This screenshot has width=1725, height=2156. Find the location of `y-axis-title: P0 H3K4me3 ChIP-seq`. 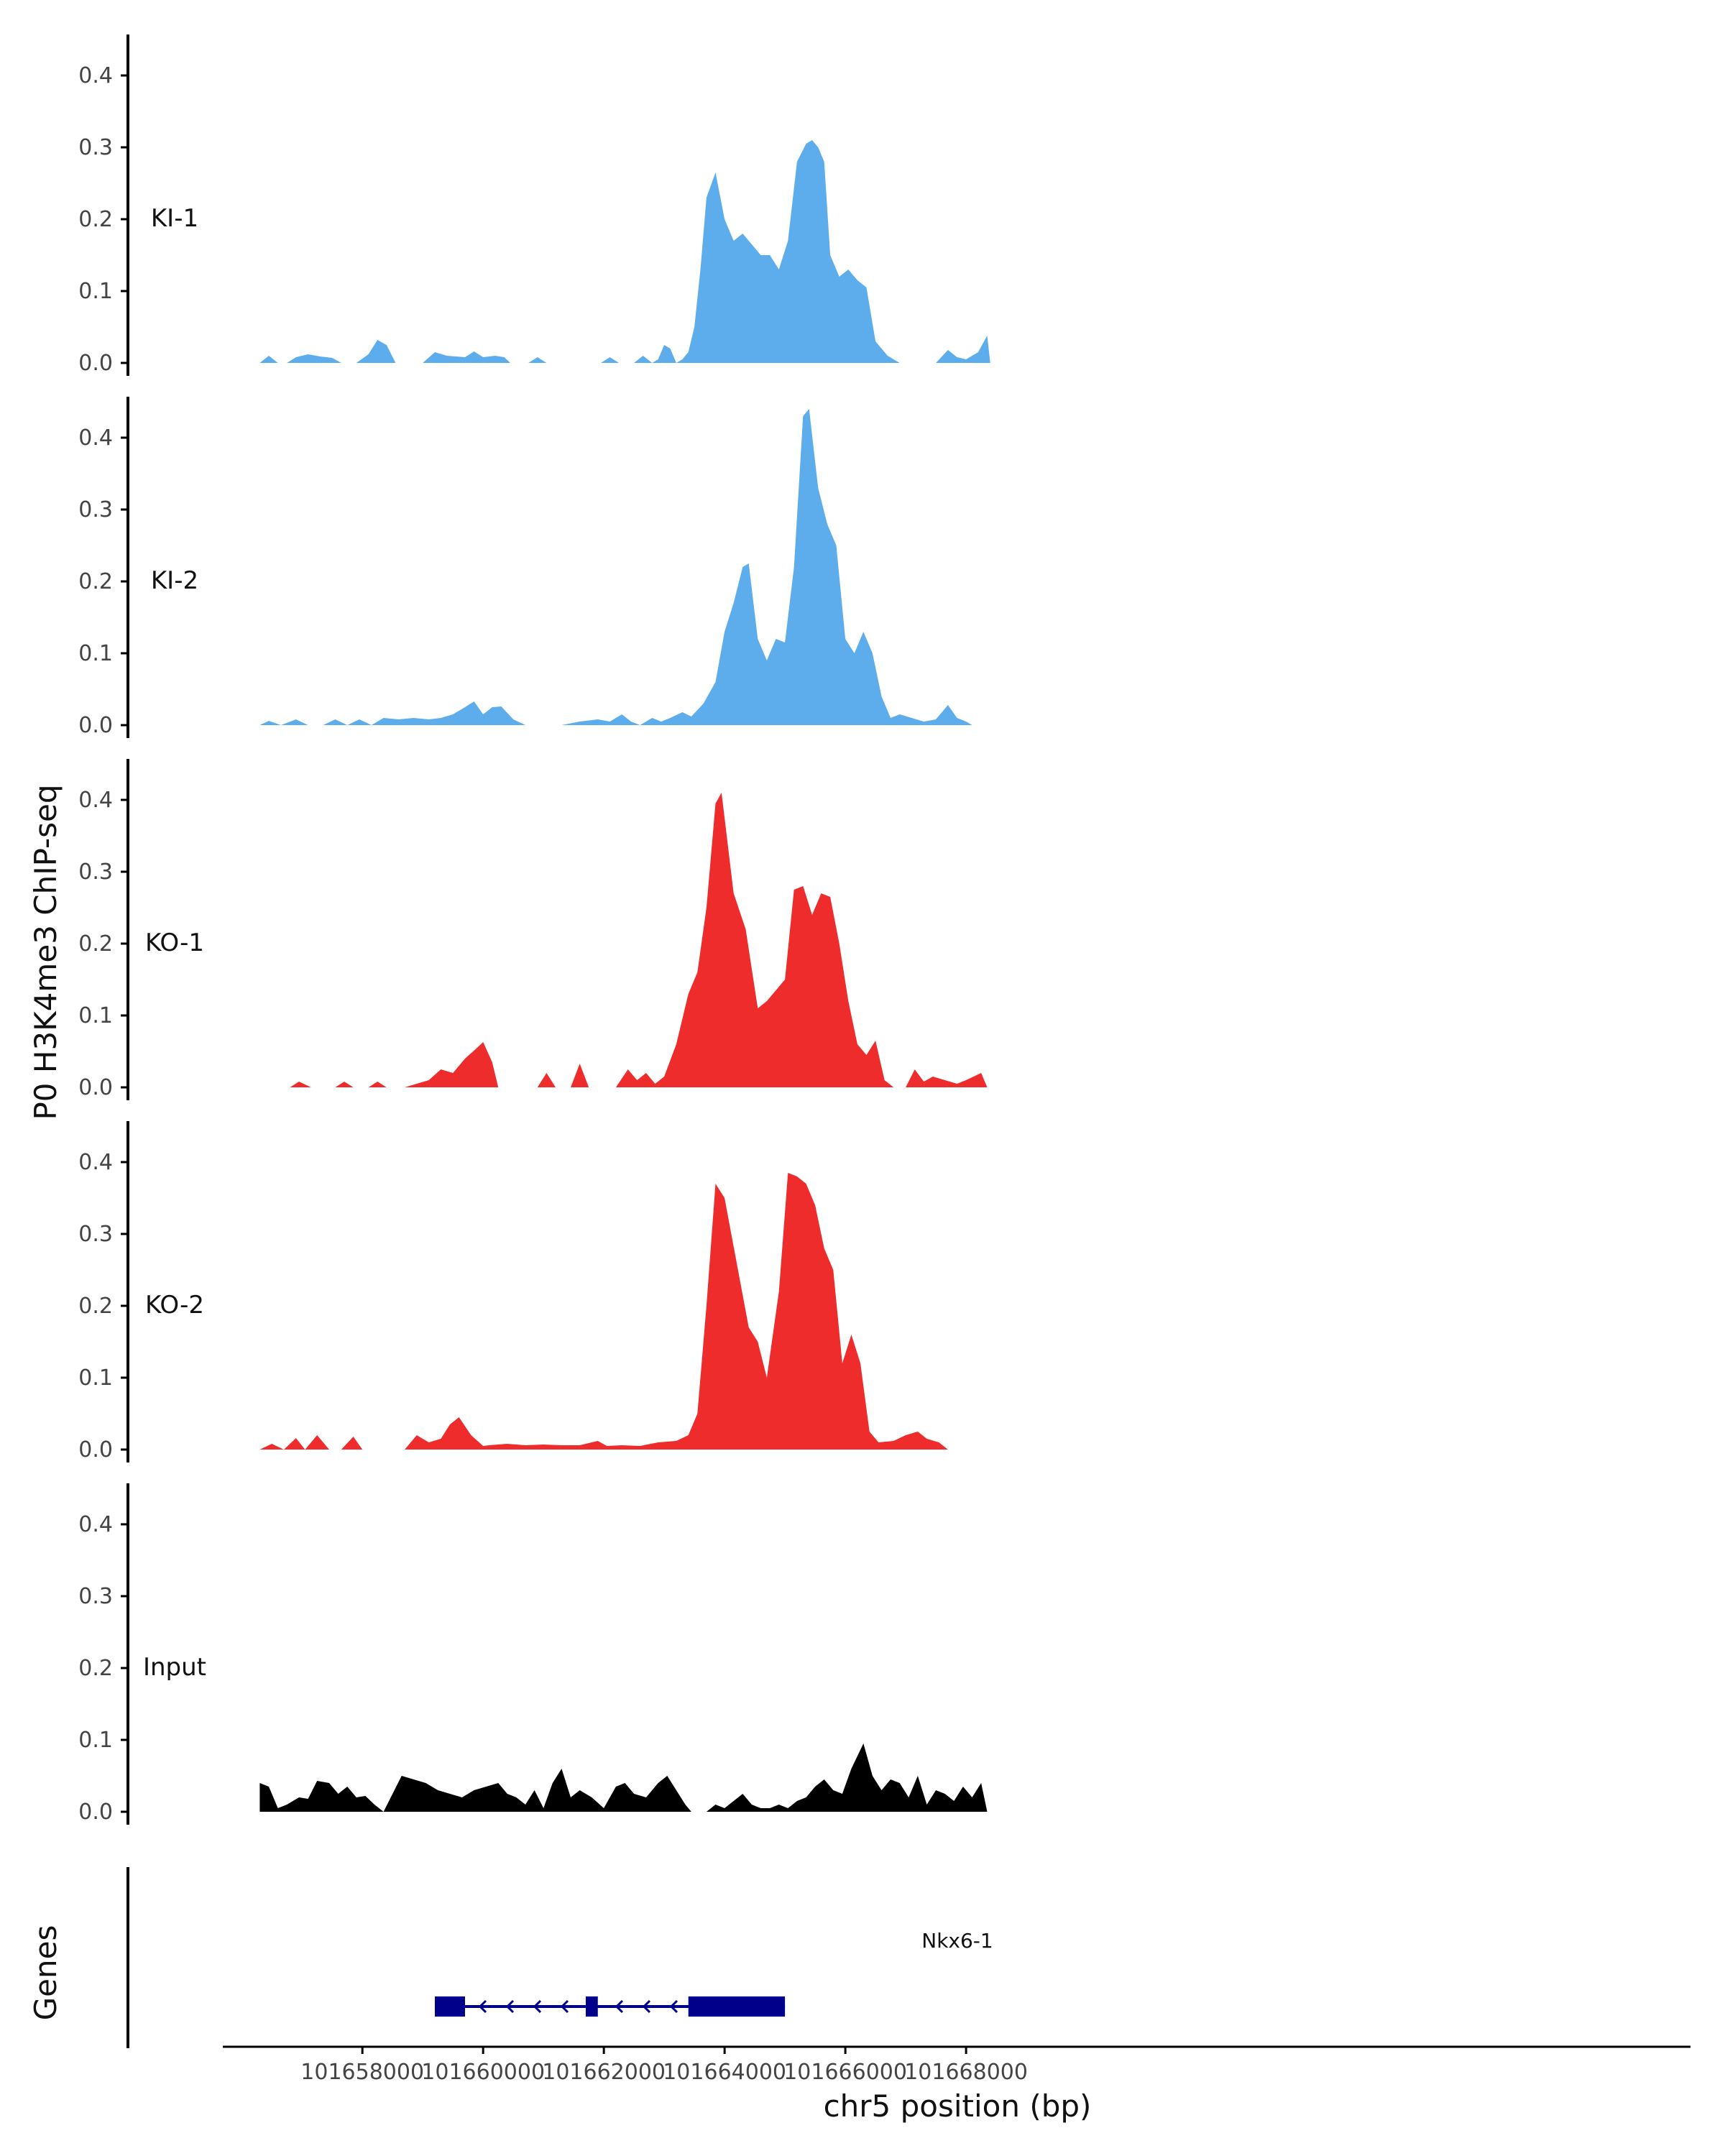

y-axis-title: P0 H3K4me3 ChIP-seq is located at coordinates (45, 952).